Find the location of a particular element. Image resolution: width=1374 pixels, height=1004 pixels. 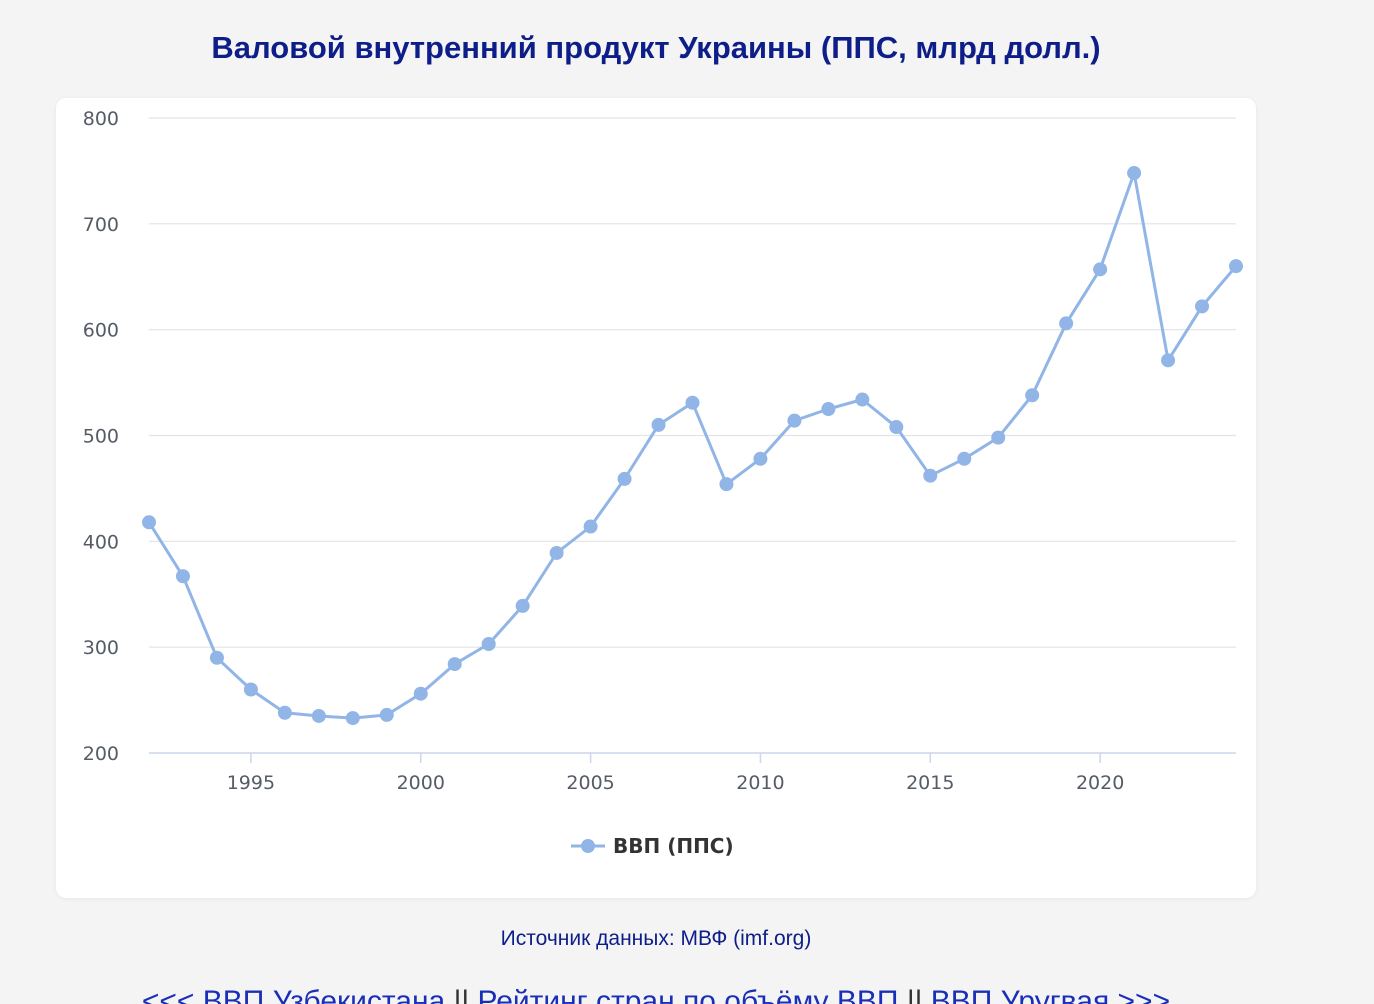

data-point-2002 is located at coordinates (488, 643).